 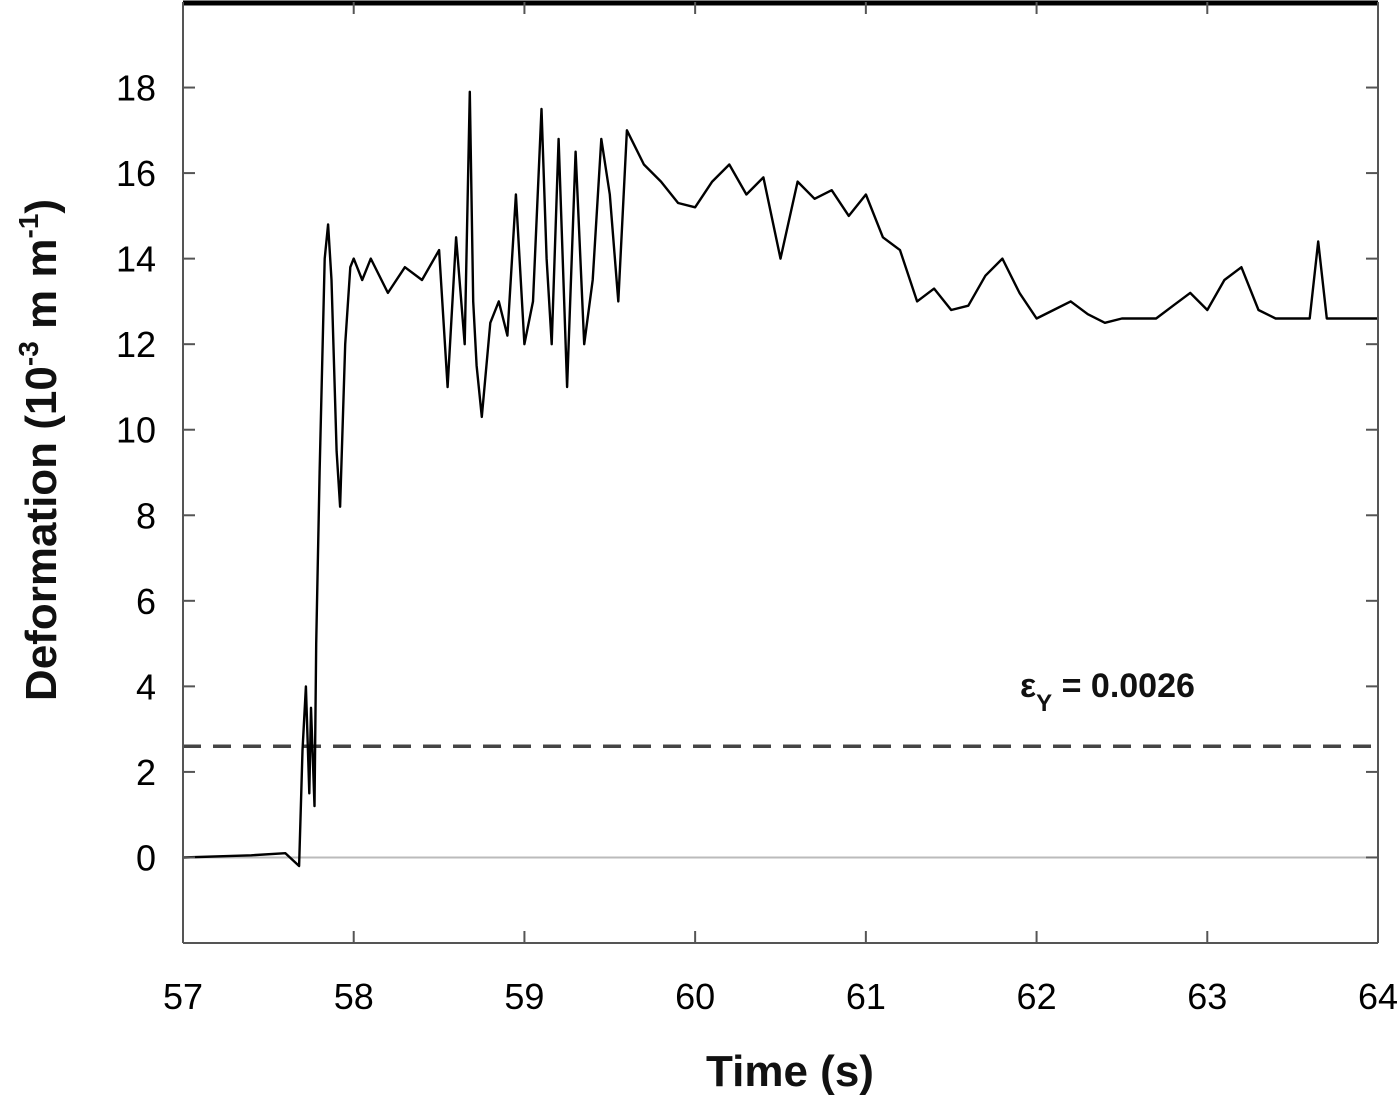 What do you see at coordinates (790, 1071) in the screenshot?
I see `x-axis-label: Time (s)` at bounding box center [790, 1071].